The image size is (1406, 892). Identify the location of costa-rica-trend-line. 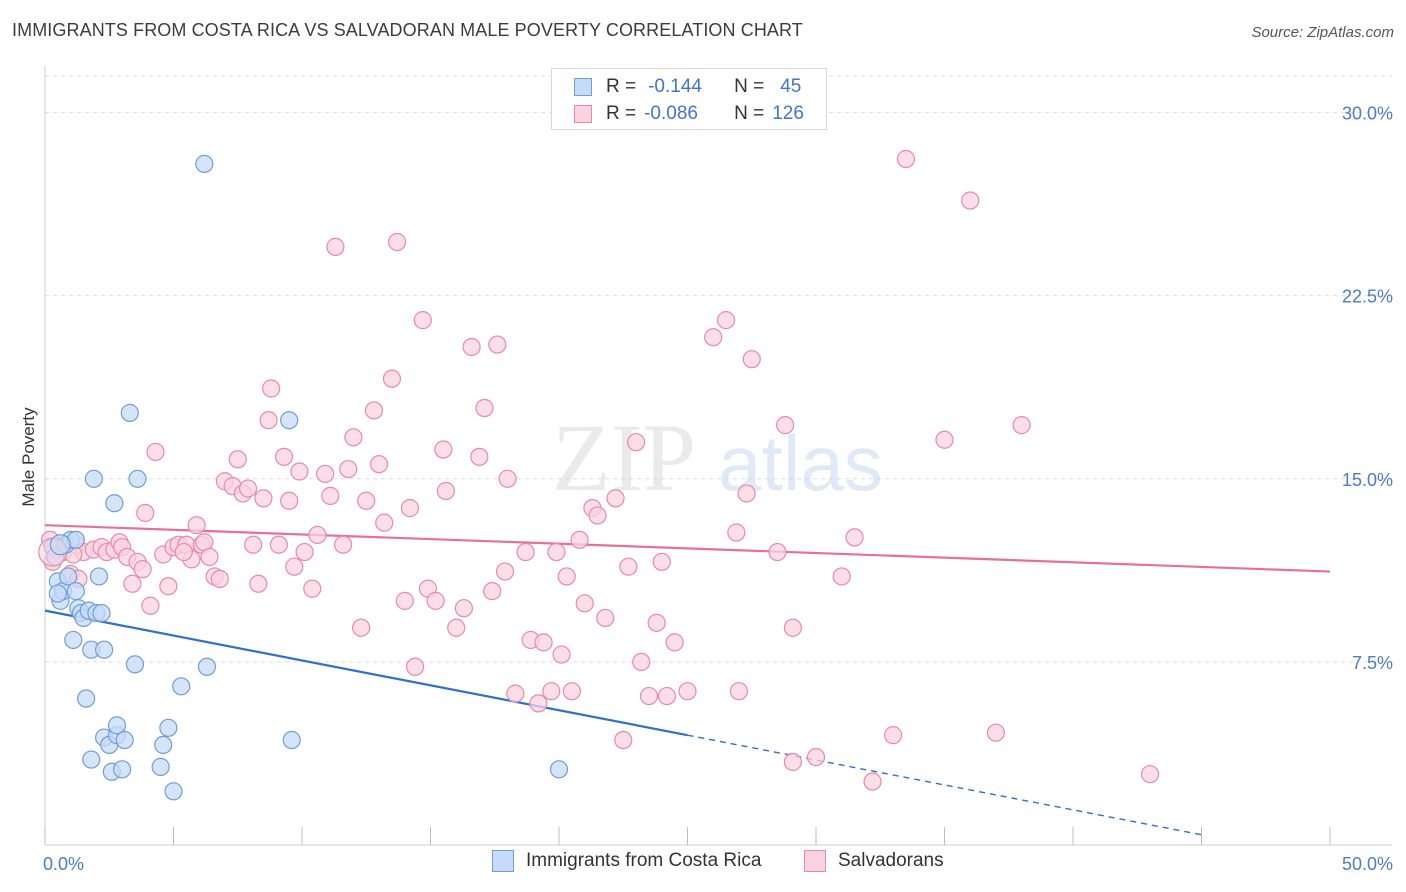
(366, 673).